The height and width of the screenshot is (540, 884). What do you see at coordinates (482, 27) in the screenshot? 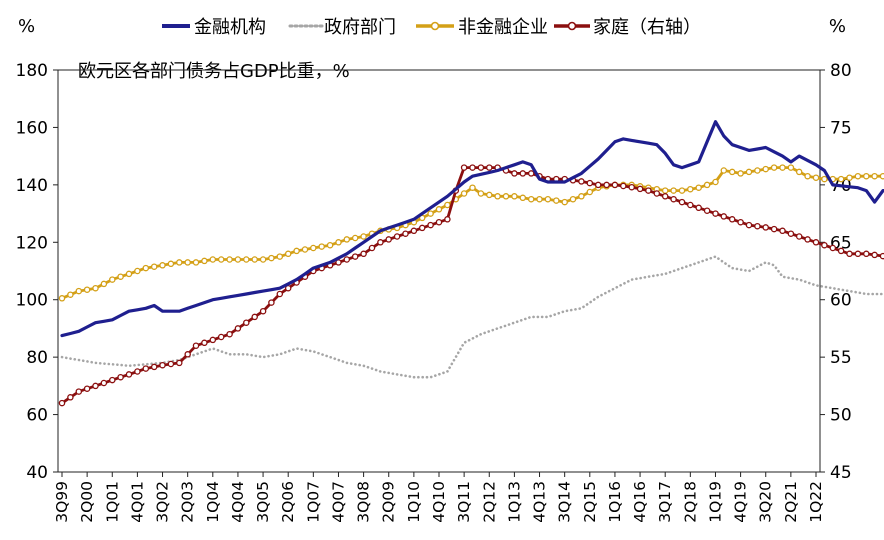
I see `legend-item-nonfinancial: 非金融企业` at bounding box center [482, 27].